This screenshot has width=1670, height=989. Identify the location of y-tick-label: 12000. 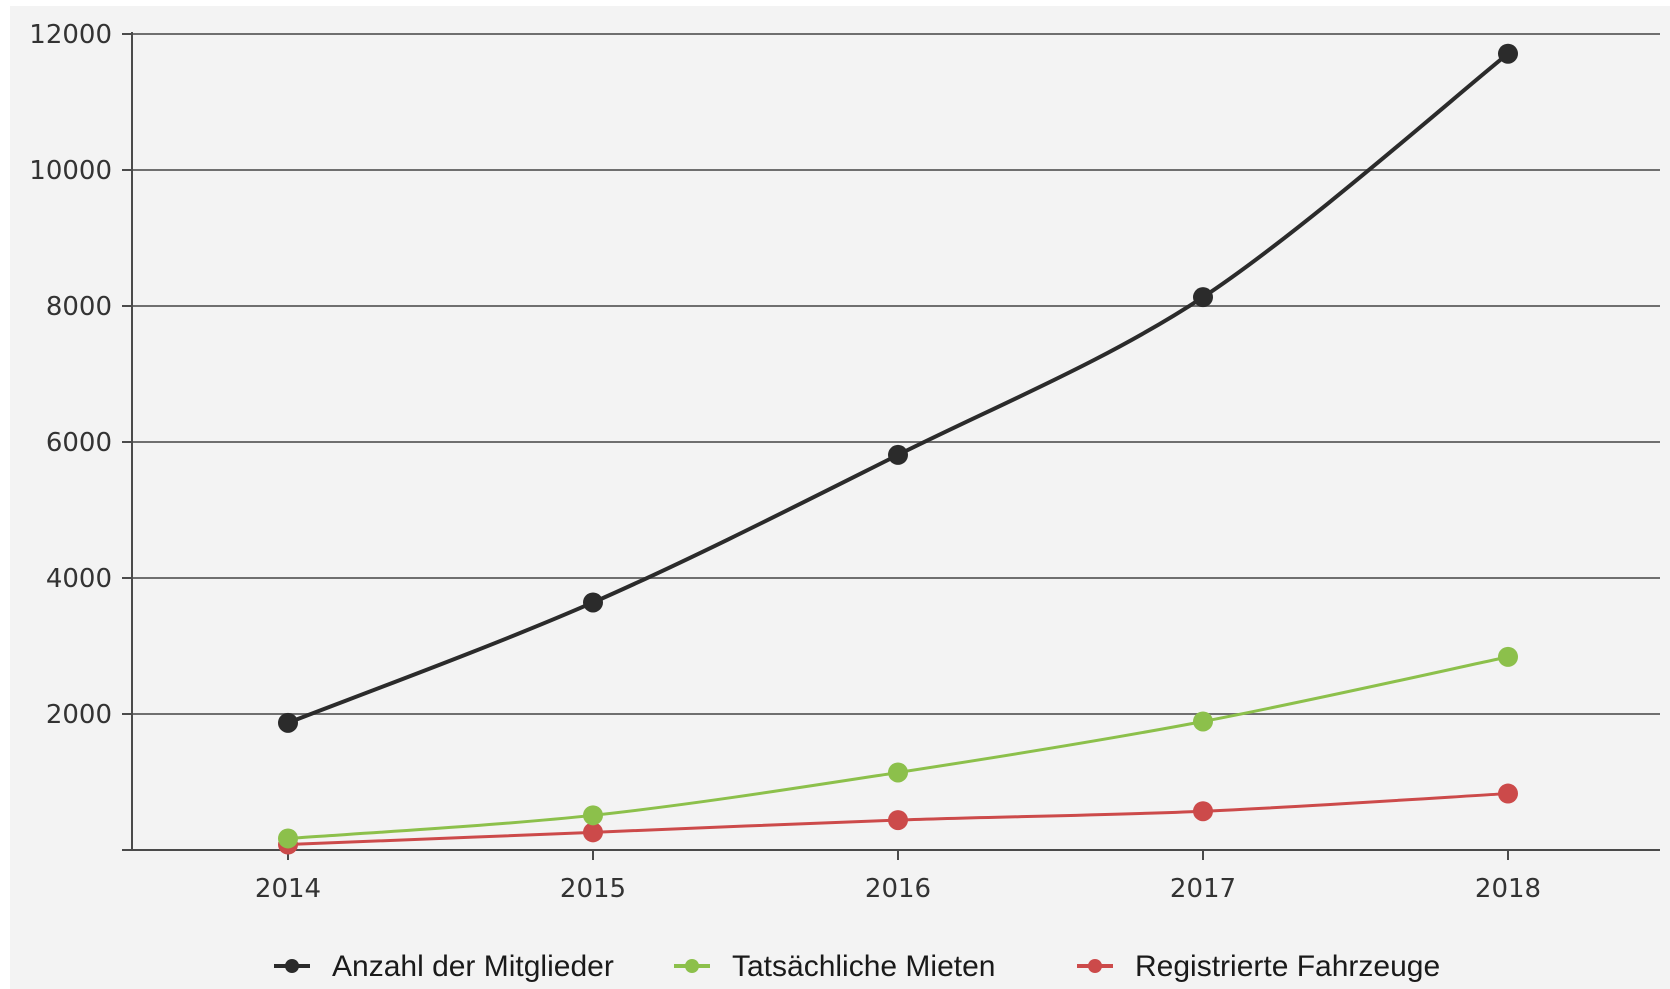
(70, 35).